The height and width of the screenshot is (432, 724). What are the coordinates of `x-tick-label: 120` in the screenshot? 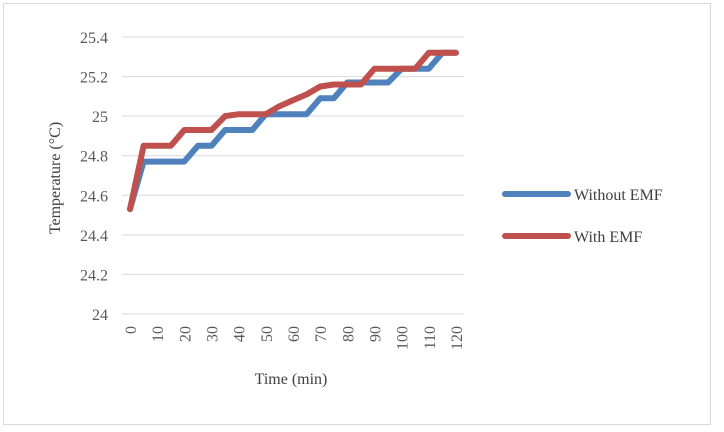 It's located at (457, 338).